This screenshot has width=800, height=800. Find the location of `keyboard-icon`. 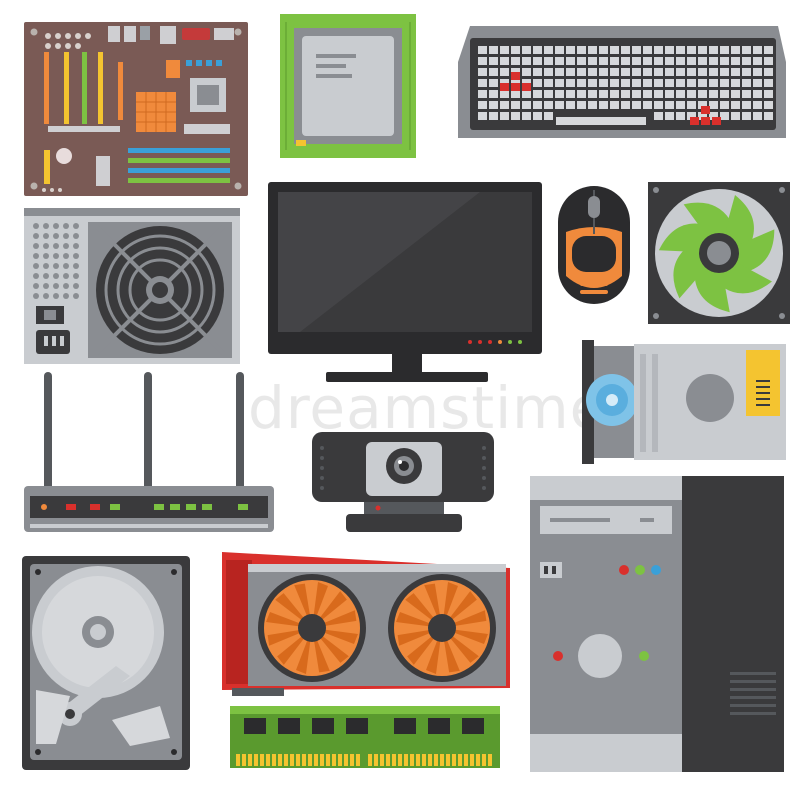

keyboard-icon is located at coordinates (622, 82).